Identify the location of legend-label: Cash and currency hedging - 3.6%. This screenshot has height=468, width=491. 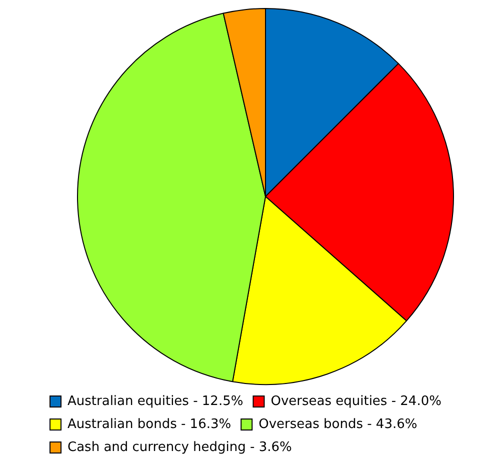
(180, 447).